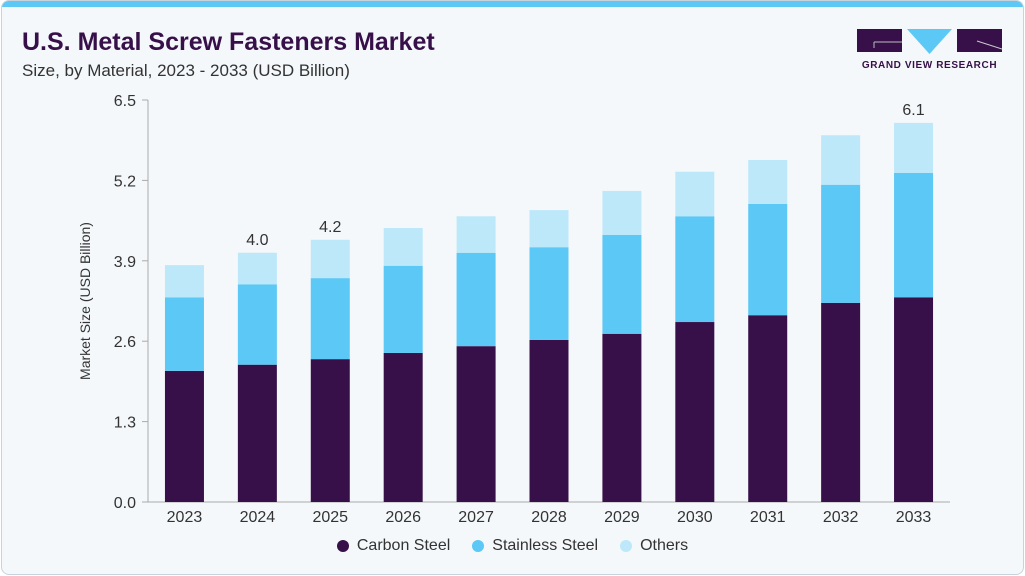 The height and width of the screenshot is (576, 1025). I want to click on grand-view-research-logo: GRAND VIEW RESEARCH, so click(930, 51).